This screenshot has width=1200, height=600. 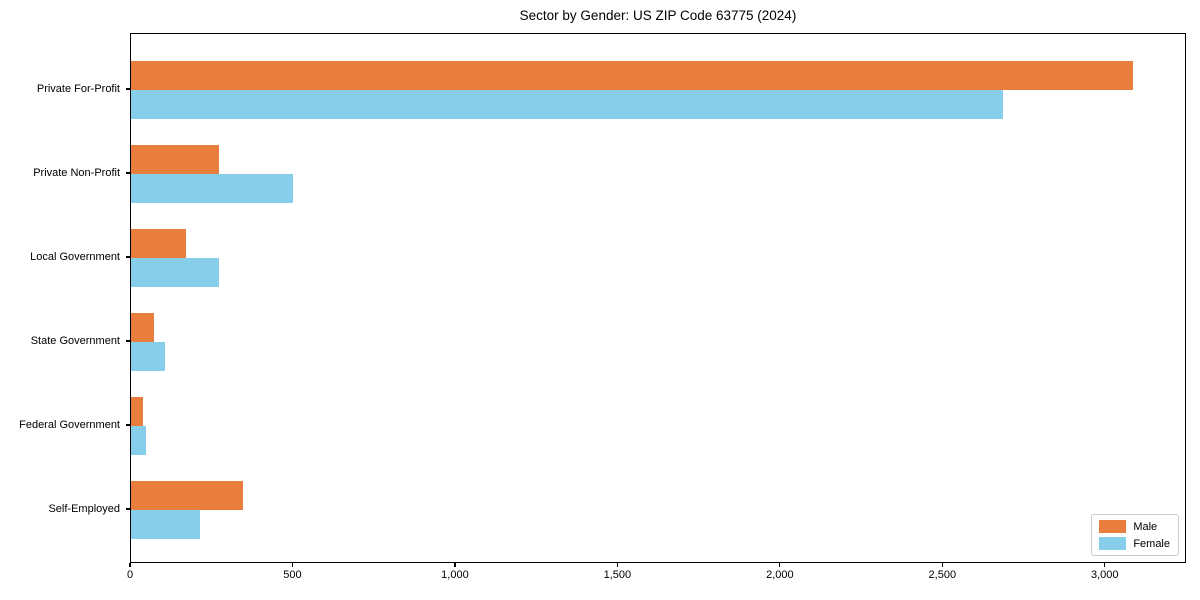 What do you see at coordinates (1113, 543) in the screenshot?
I see `legend-swatch-female` at bounding box center [1113, 543].